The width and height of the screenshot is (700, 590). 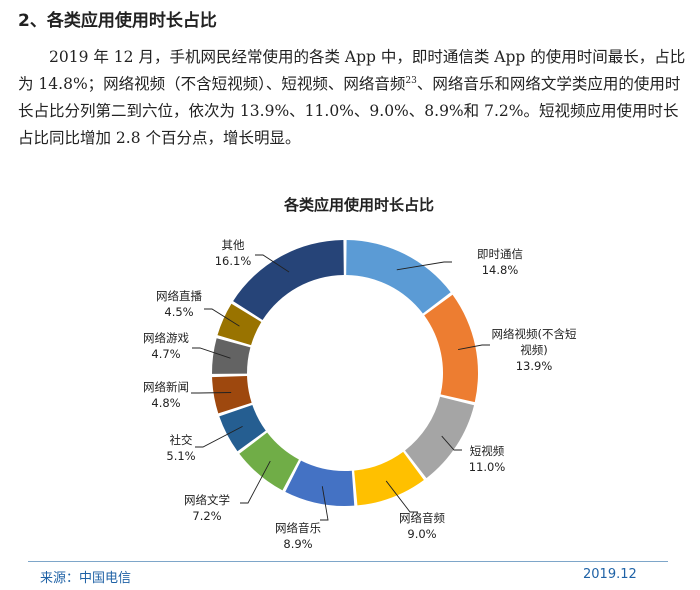 What do you see at coordinates (233, 245) in the screenshot?
I see `slice-category-label: 其他` at bounding box center [233, 245].